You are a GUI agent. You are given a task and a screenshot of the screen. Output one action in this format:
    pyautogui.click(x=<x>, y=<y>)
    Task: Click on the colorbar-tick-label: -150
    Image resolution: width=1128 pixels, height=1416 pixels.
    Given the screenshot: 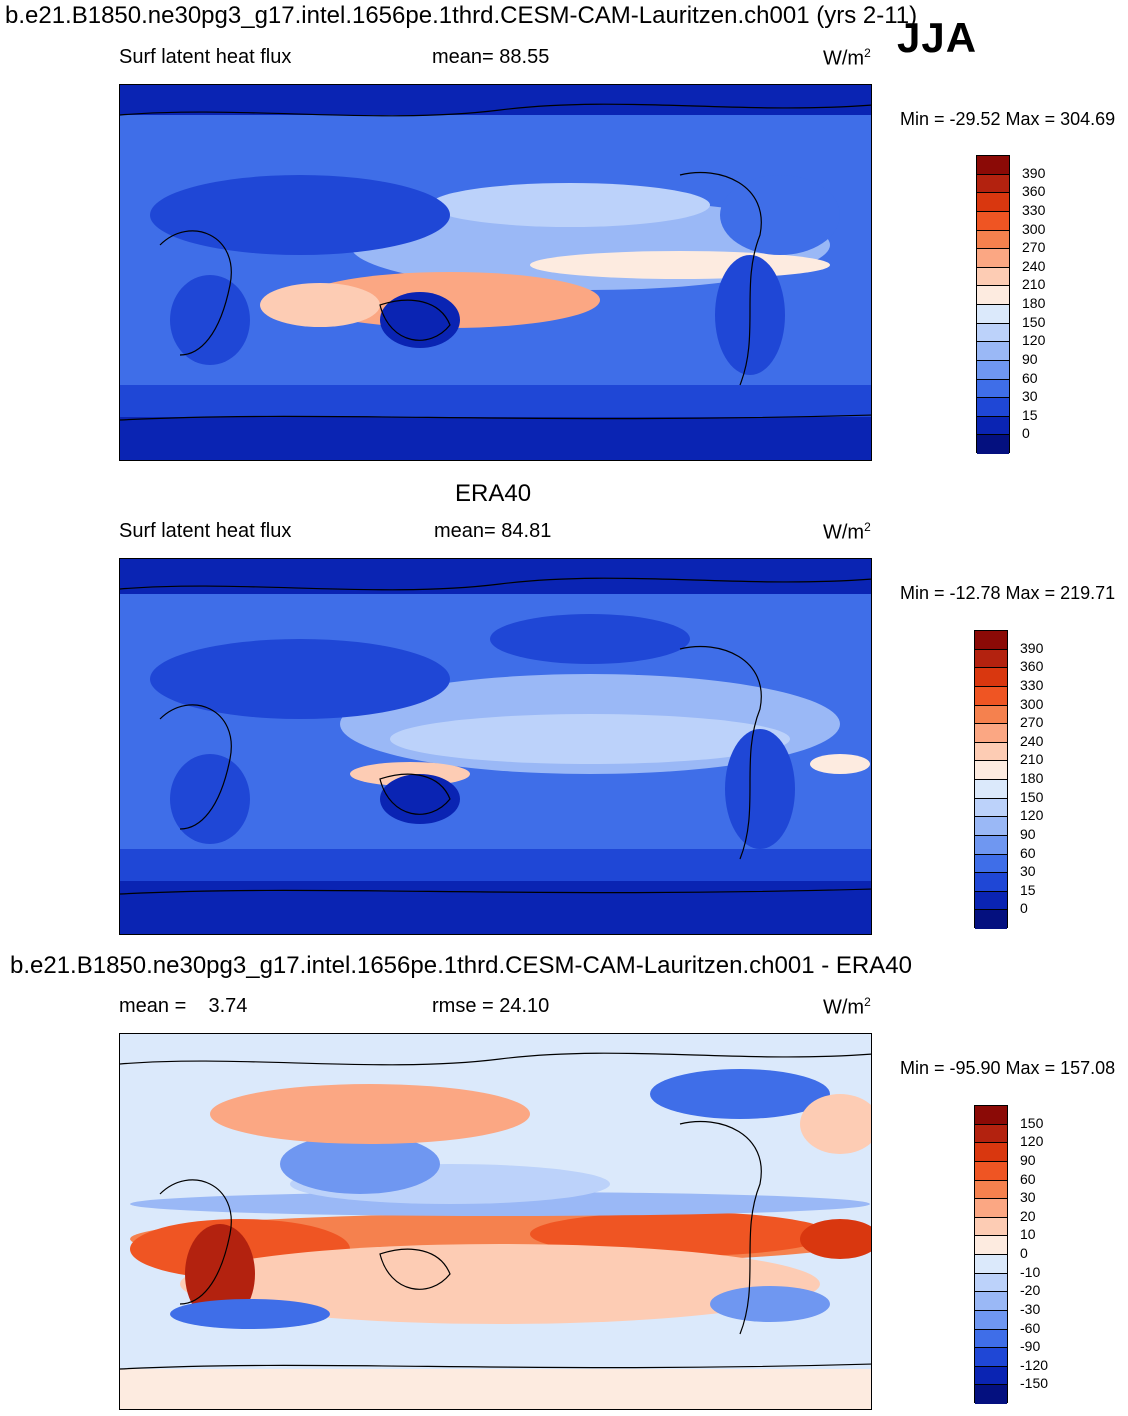 What is the action you would take?
    pyautogui.click(x=1034, y=1383)
    